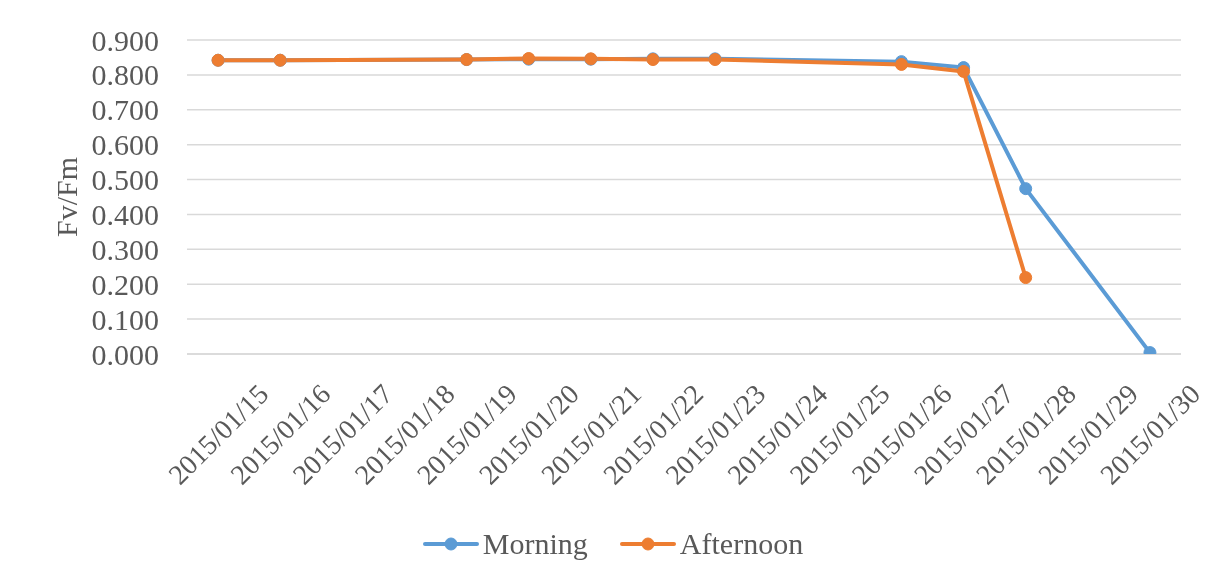 The image size is (1206, 578). Describe the element at coordinates (125, 75) in the screenshot. I see `y-tick-label: 0.800` at that location.